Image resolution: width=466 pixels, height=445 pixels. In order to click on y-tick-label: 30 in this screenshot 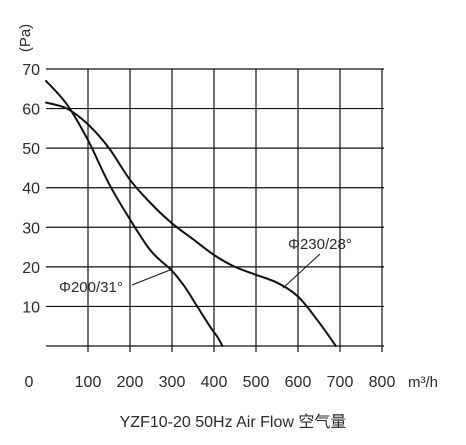, I will do `click(31, 228)`.